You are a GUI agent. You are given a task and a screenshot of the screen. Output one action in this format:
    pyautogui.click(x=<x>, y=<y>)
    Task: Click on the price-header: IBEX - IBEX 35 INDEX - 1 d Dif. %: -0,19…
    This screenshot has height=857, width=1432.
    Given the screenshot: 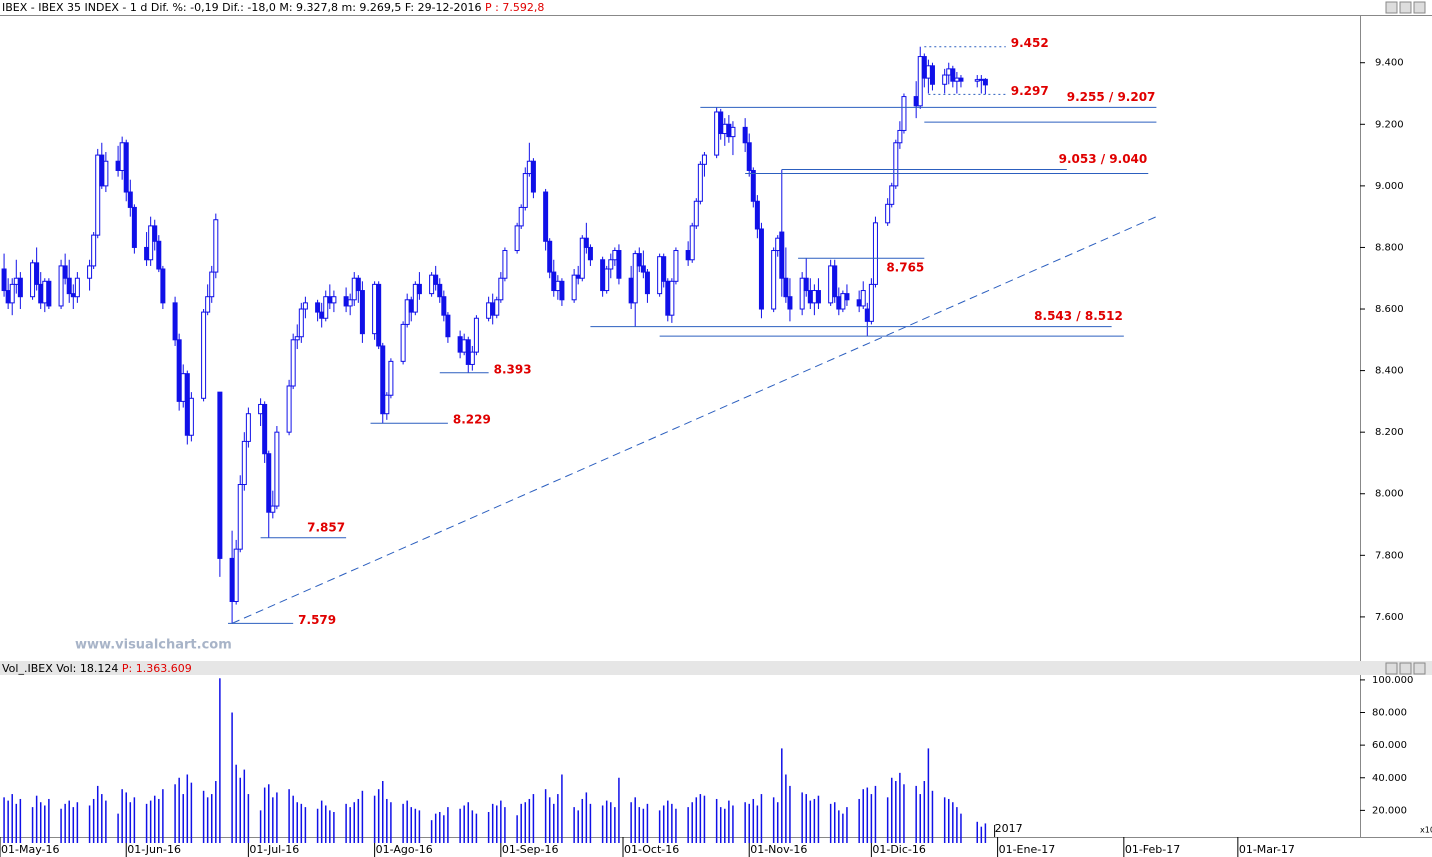 What is the action you would take?
    pyautogui.click(x=273, y=7)
    